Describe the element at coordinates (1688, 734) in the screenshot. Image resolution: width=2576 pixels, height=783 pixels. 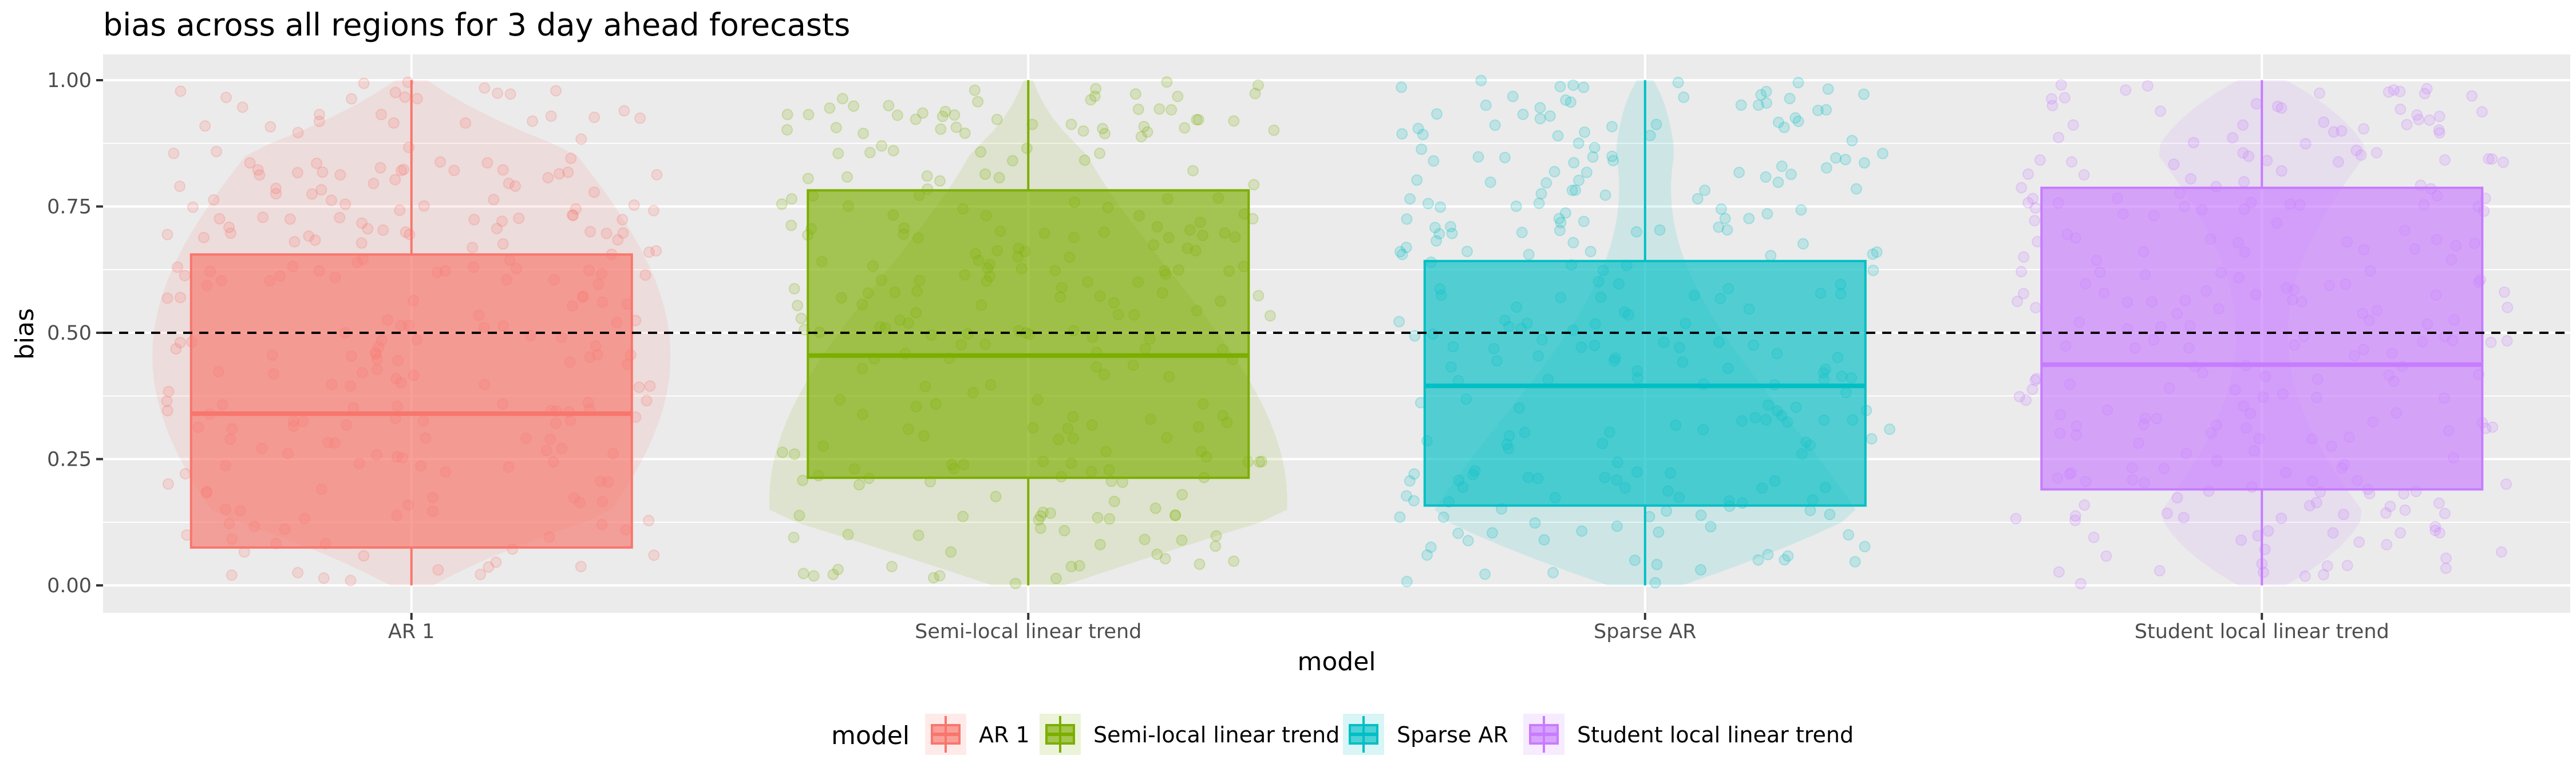
I see `legend-item: Student local linear trend` at that location.